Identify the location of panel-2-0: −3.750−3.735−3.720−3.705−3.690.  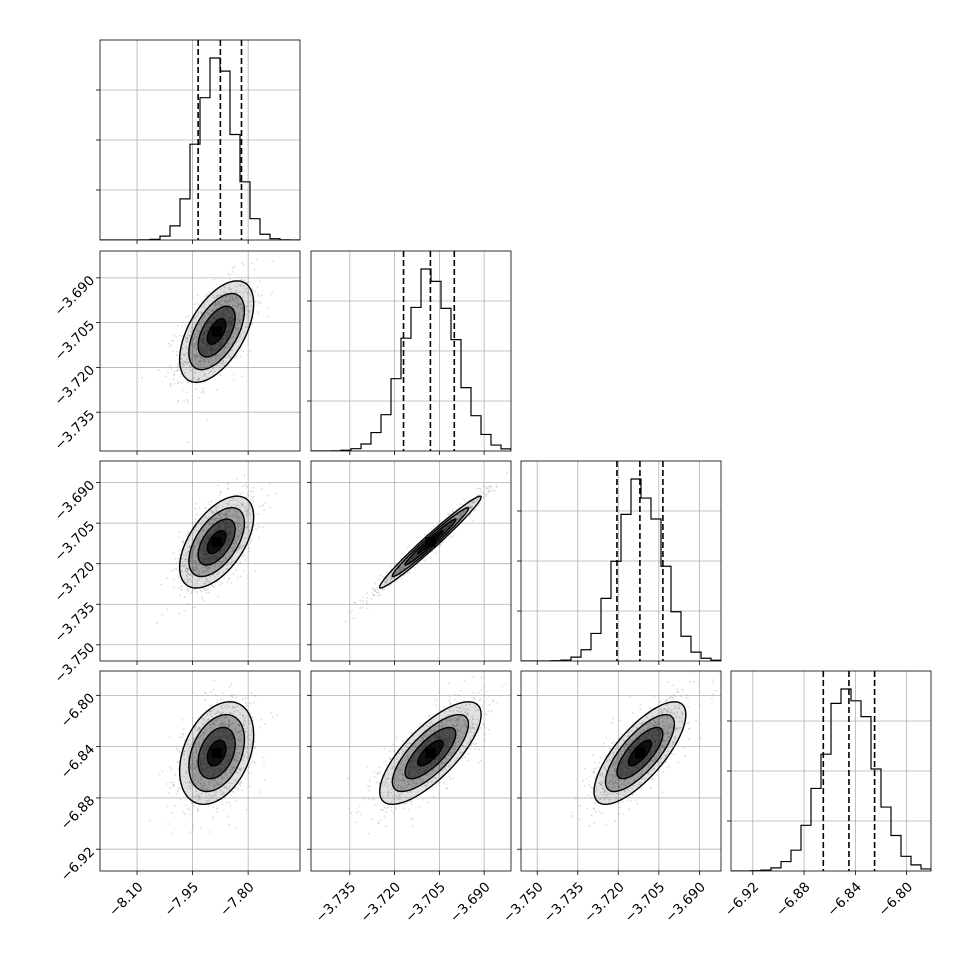
(176, 573).